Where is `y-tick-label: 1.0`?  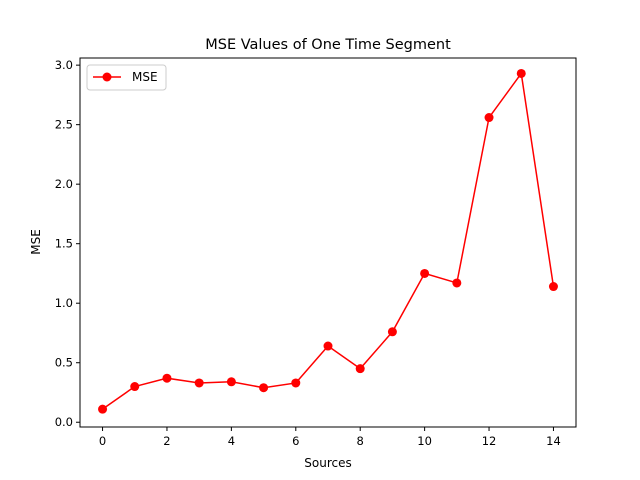
y-tick-label: 1.0 is located at coordinates (64, 303).